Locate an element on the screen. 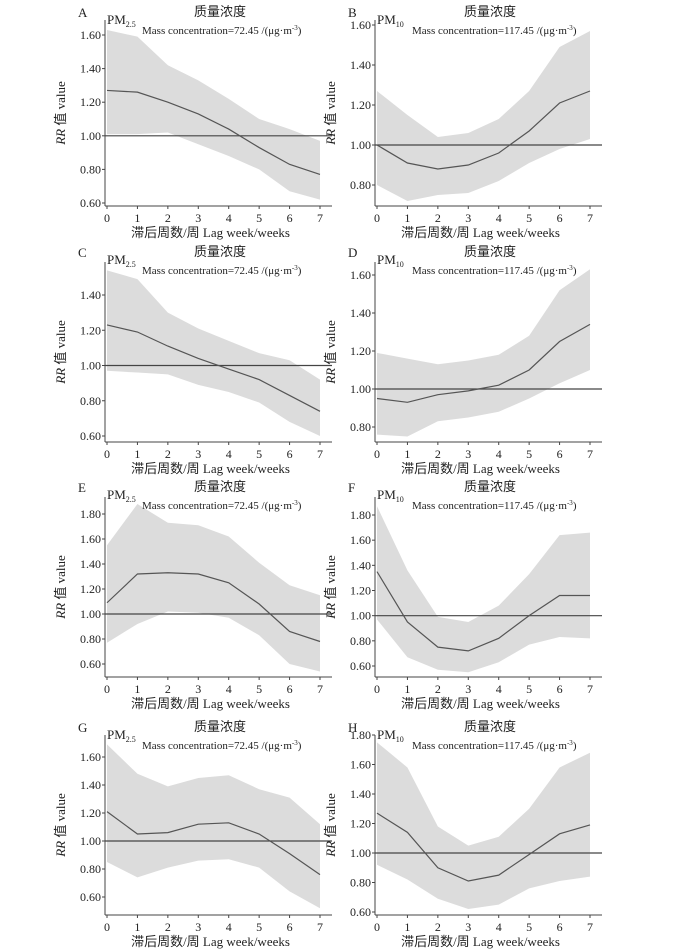 This screenshot has height=952, width=700. x-tick-label: 0 is located at coordinates (107, 927).